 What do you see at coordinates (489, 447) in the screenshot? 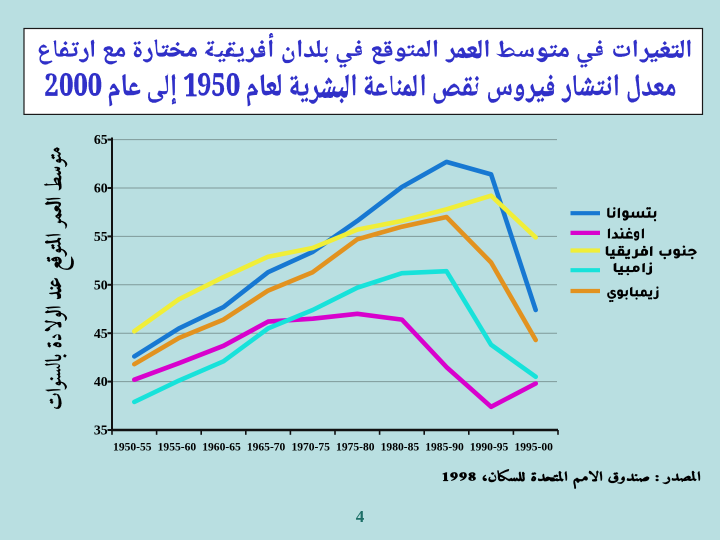
I see `svg-text: 1990-95` at bounding box center [489, 447].